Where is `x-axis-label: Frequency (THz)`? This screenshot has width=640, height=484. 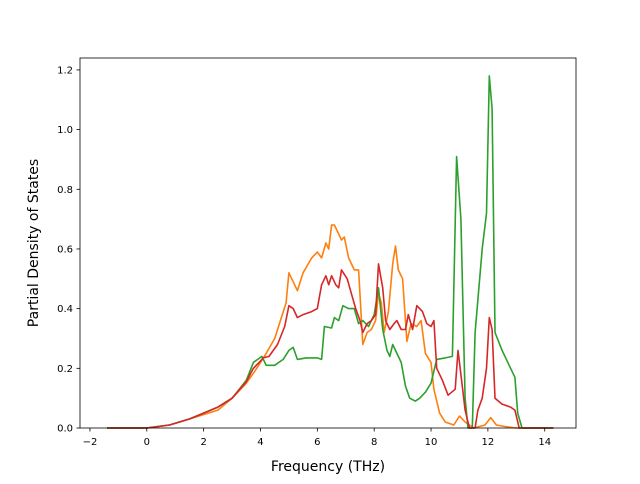 x-axis-label: Frequency (THz) is located at coordinates (328, 467).